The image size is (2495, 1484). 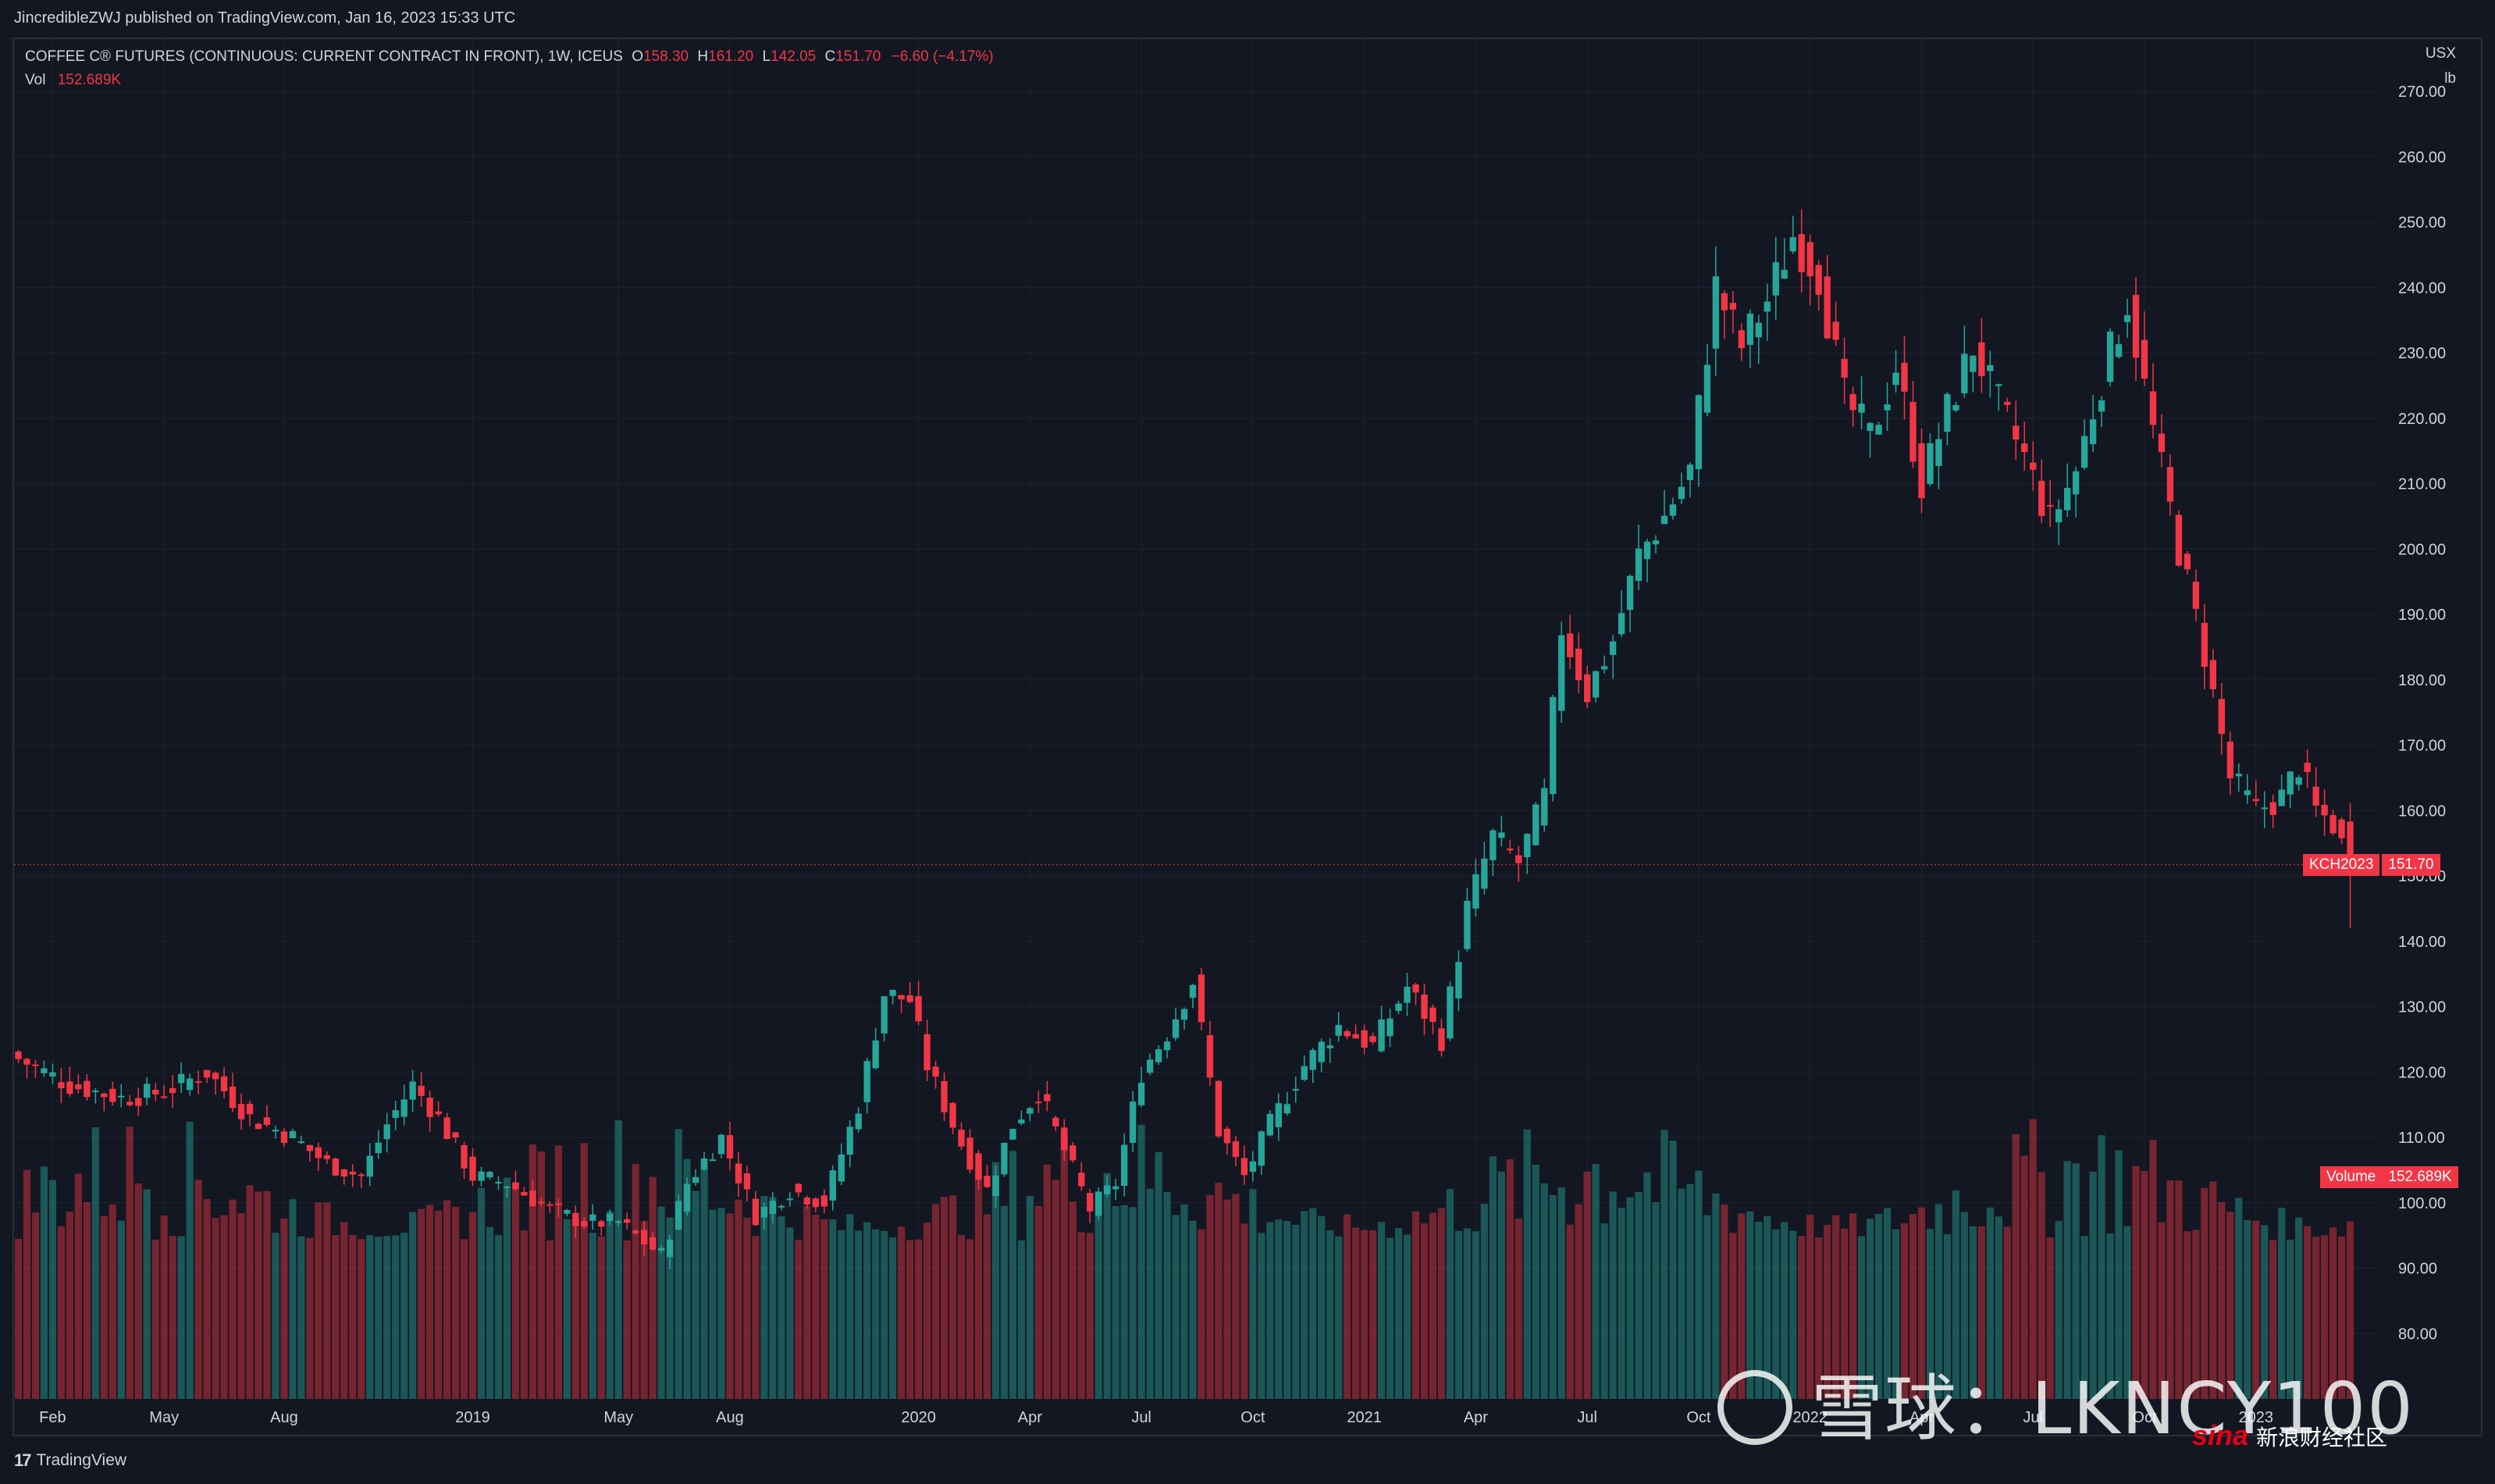 I want to click on watermark-text: 雪球：LKNCY100, so click(x=2113, y=1408).